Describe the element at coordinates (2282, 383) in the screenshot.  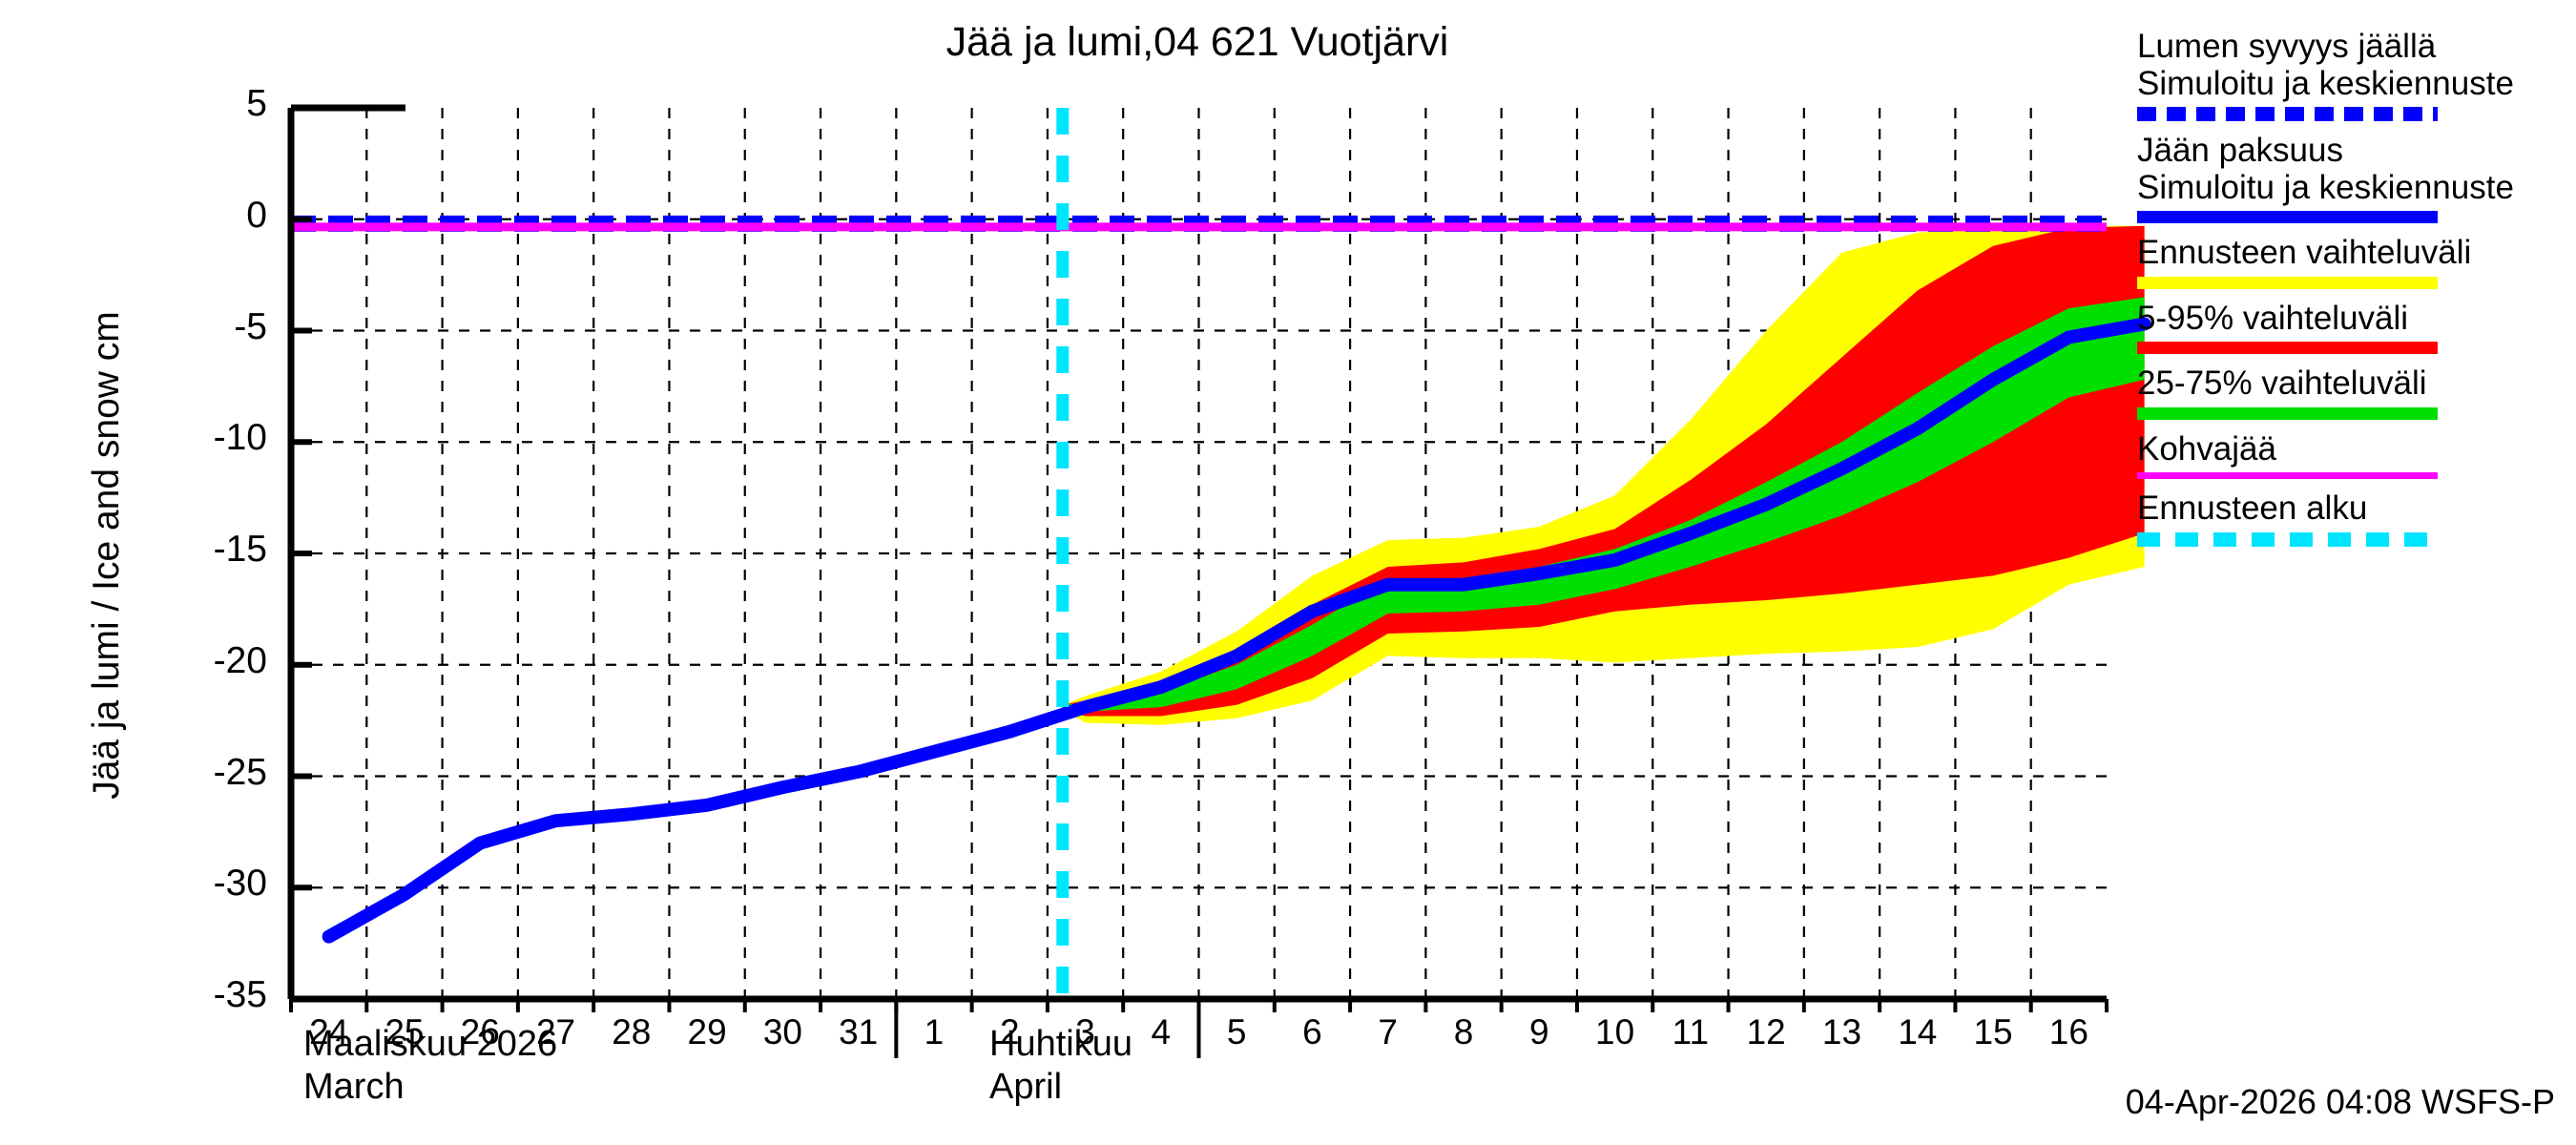
I see `legend-label: 25-75% vaihteluväli` at that location.